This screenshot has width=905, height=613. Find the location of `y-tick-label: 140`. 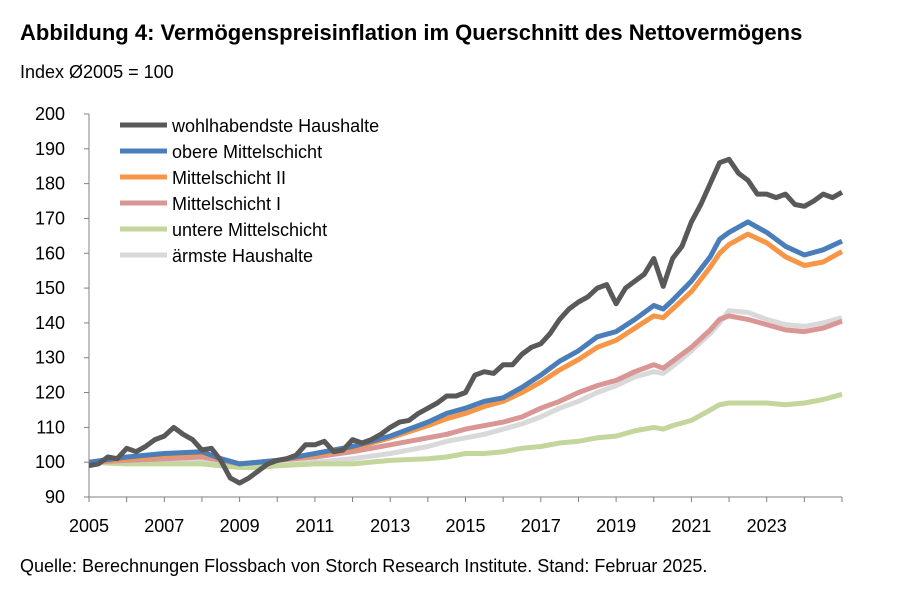

y-tick-label: 140 is located at coordinates (50, 323).